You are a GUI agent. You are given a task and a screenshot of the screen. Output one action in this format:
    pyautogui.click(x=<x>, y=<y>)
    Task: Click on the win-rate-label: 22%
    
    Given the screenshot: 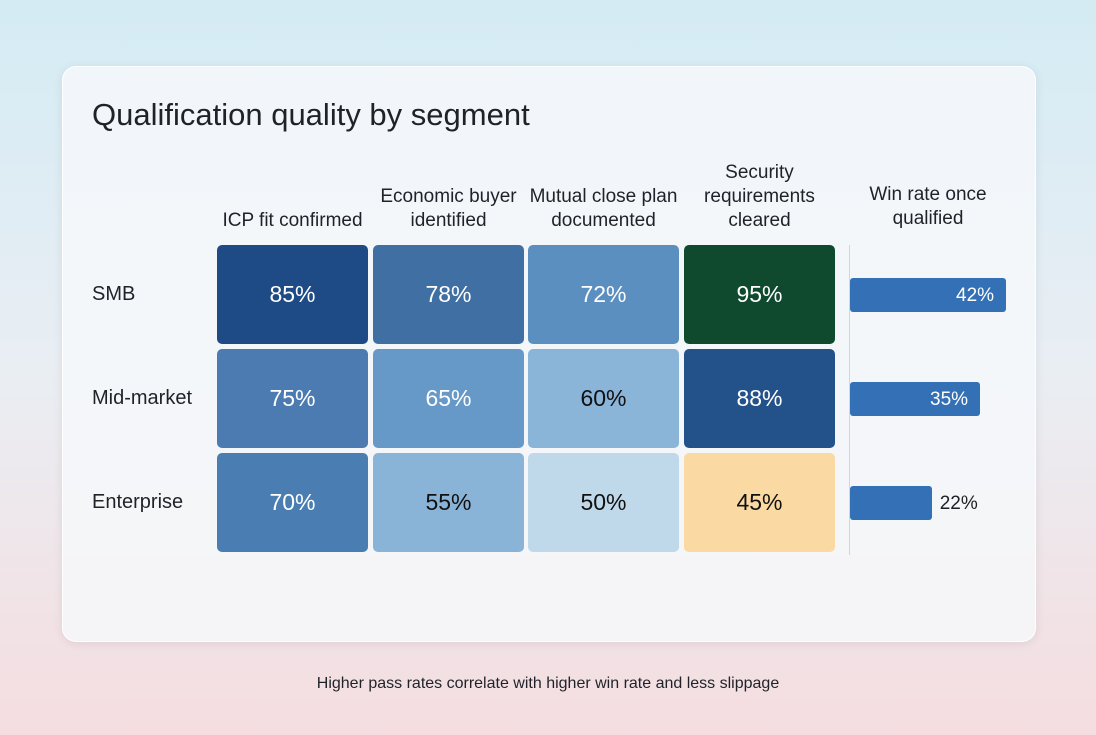 What is the action you would take?
    pyautogui.click(x=958, y=503)
    